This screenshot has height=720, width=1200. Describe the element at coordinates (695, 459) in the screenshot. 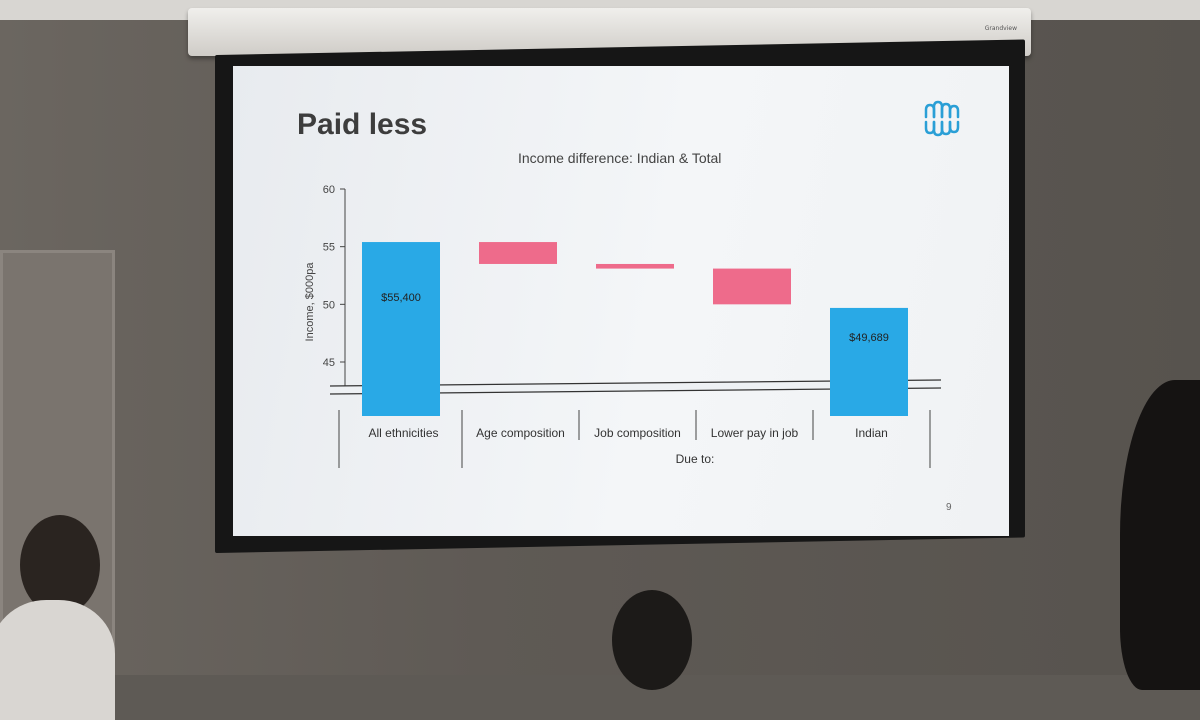

I see `x-axis-label: Due to:` at that location.